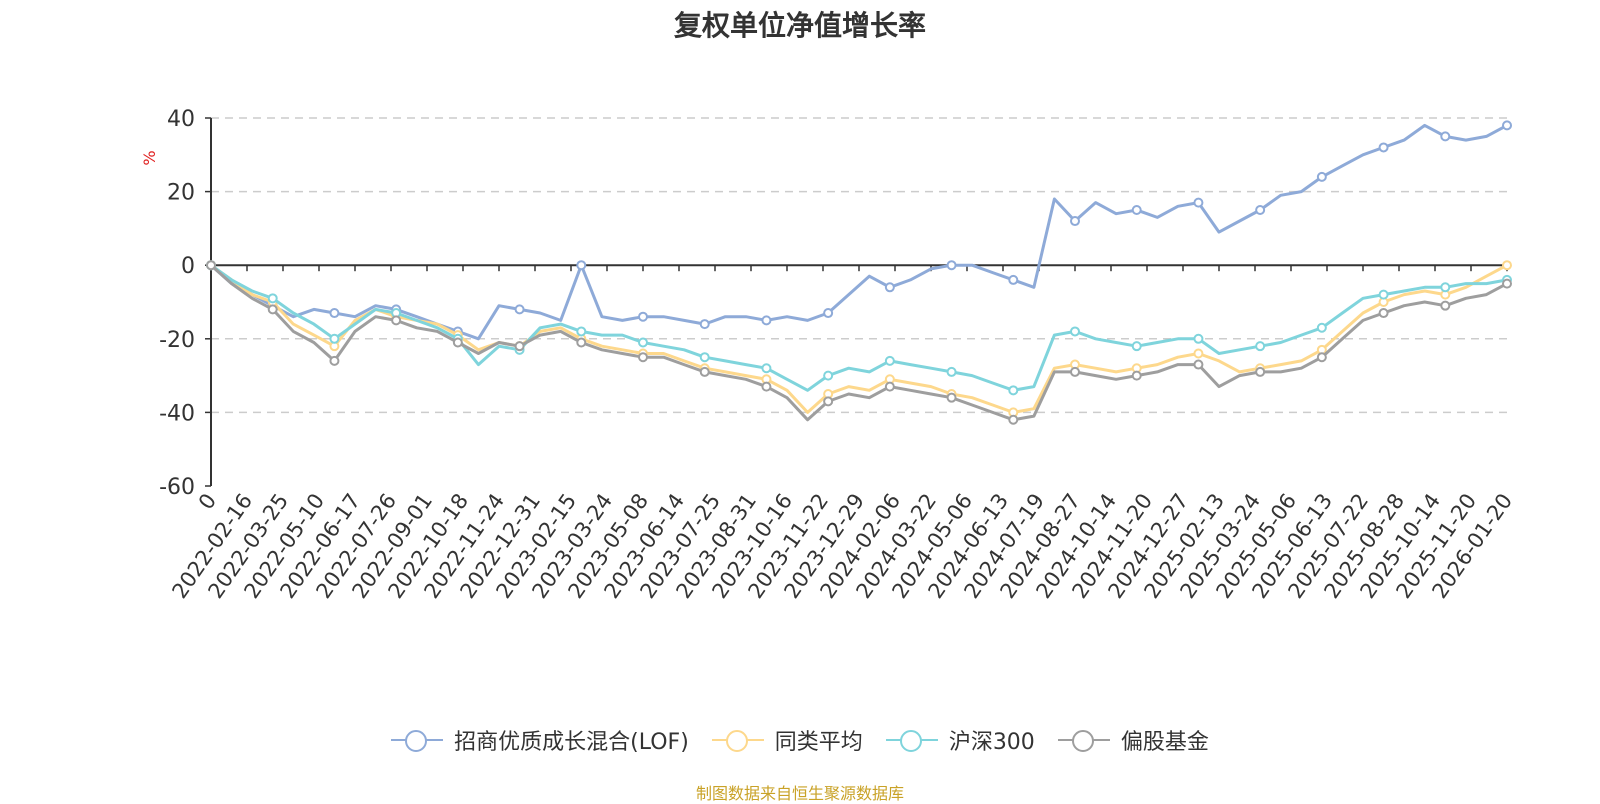 Image resolution: width=1600 pixels, height=804 pixels. What do you see at coordinates (177, 413) in the screenshot?
I see `y-tick-label: -40` at bounding box center [177, 413].